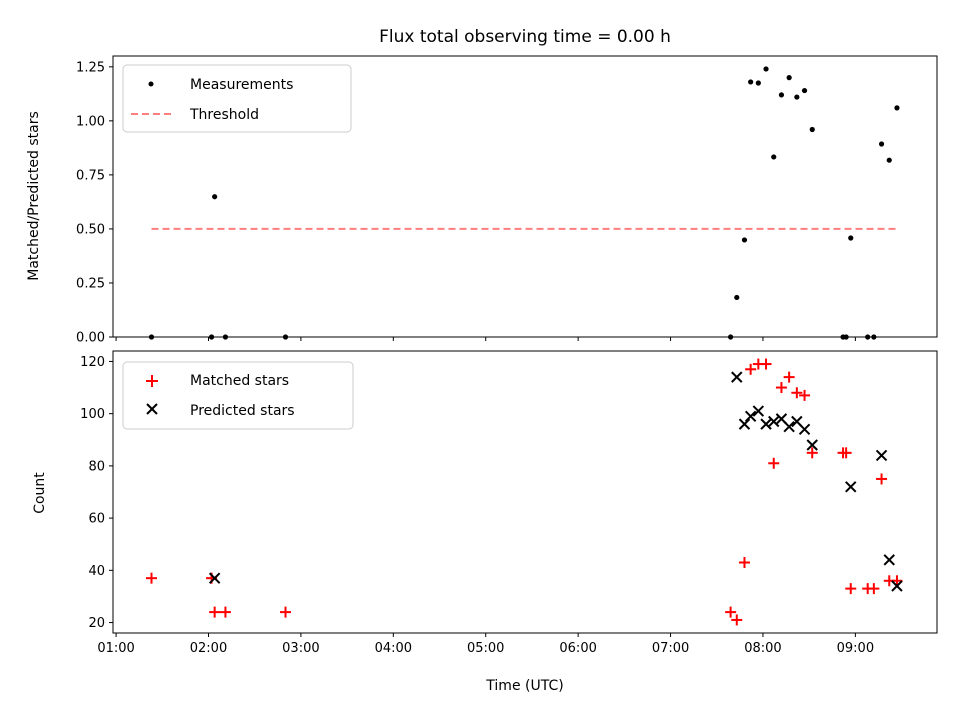 The height and width of the screenshot is (720, 960). I want to click on y-tick-label: 80, so click(96, 466).